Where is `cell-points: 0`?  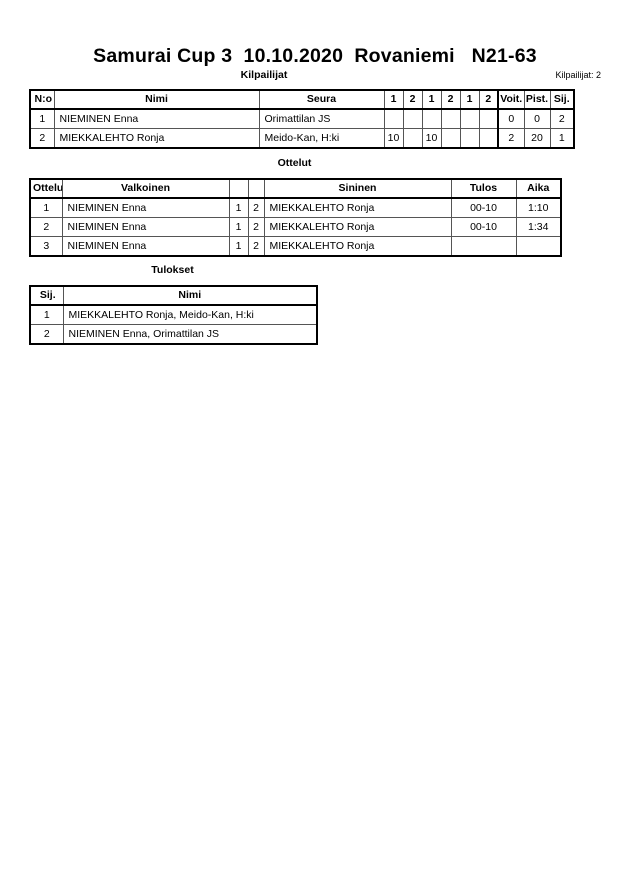 cell-points: 0 is located at coordinates (537, 118).